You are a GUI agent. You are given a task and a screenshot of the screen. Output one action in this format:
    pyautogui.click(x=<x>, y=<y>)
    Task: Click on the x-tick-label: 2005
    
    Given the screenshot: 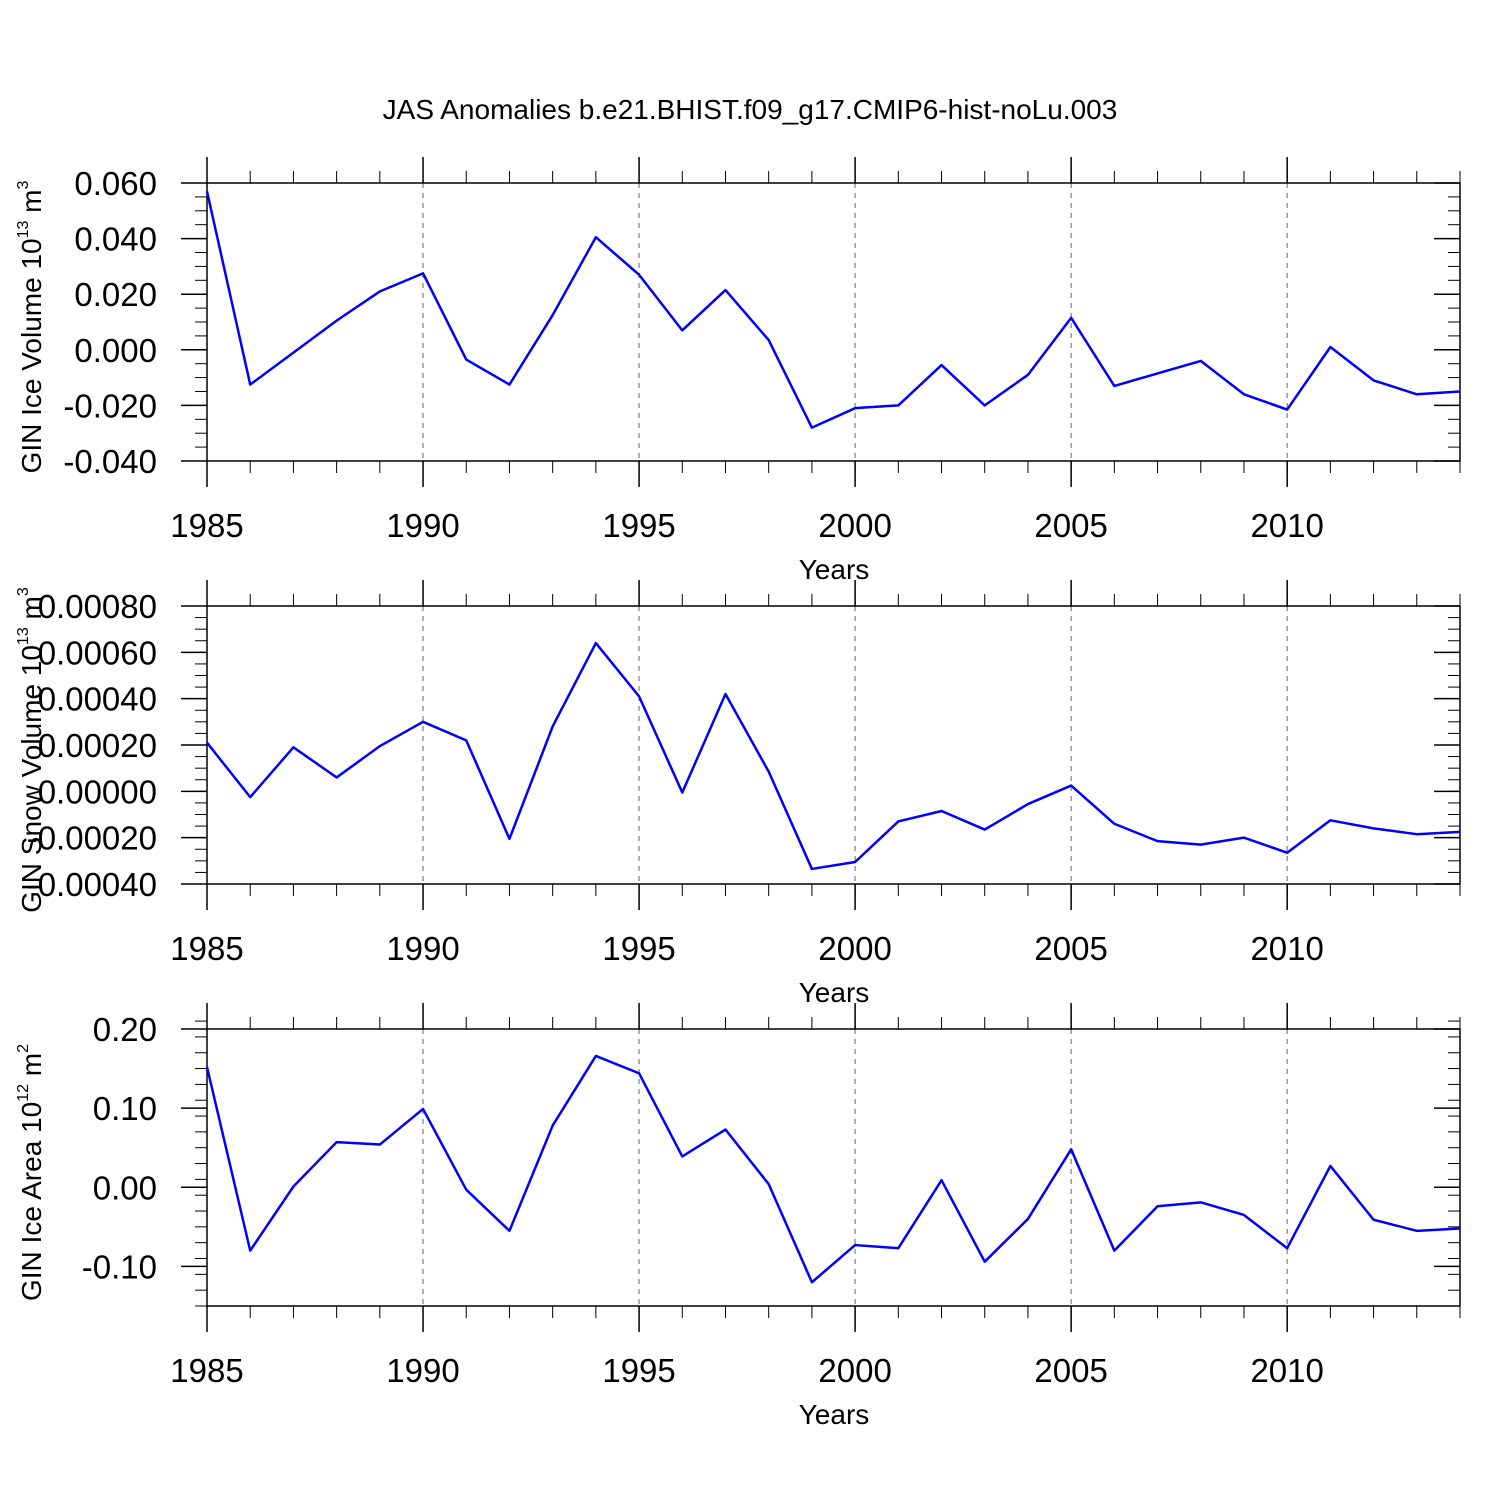 What is the action you would take?
    pyautogui.click(x=1070, y=525)
    